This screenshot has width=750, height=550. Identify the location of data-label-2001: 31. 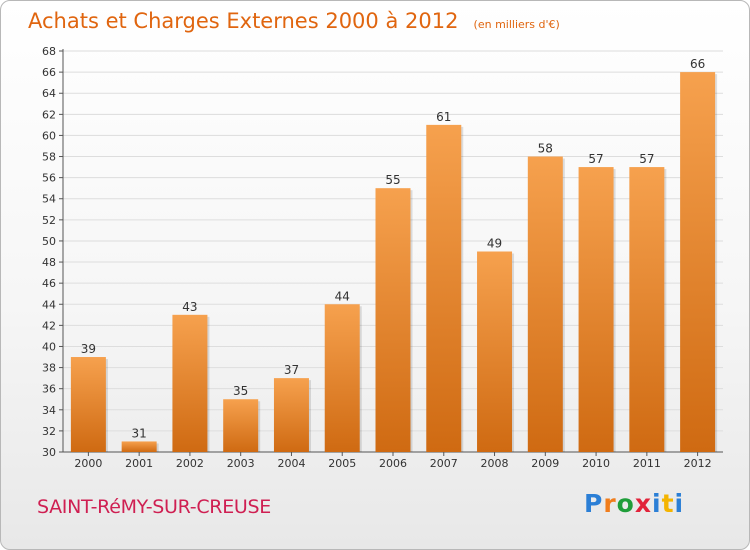
(139, 433).